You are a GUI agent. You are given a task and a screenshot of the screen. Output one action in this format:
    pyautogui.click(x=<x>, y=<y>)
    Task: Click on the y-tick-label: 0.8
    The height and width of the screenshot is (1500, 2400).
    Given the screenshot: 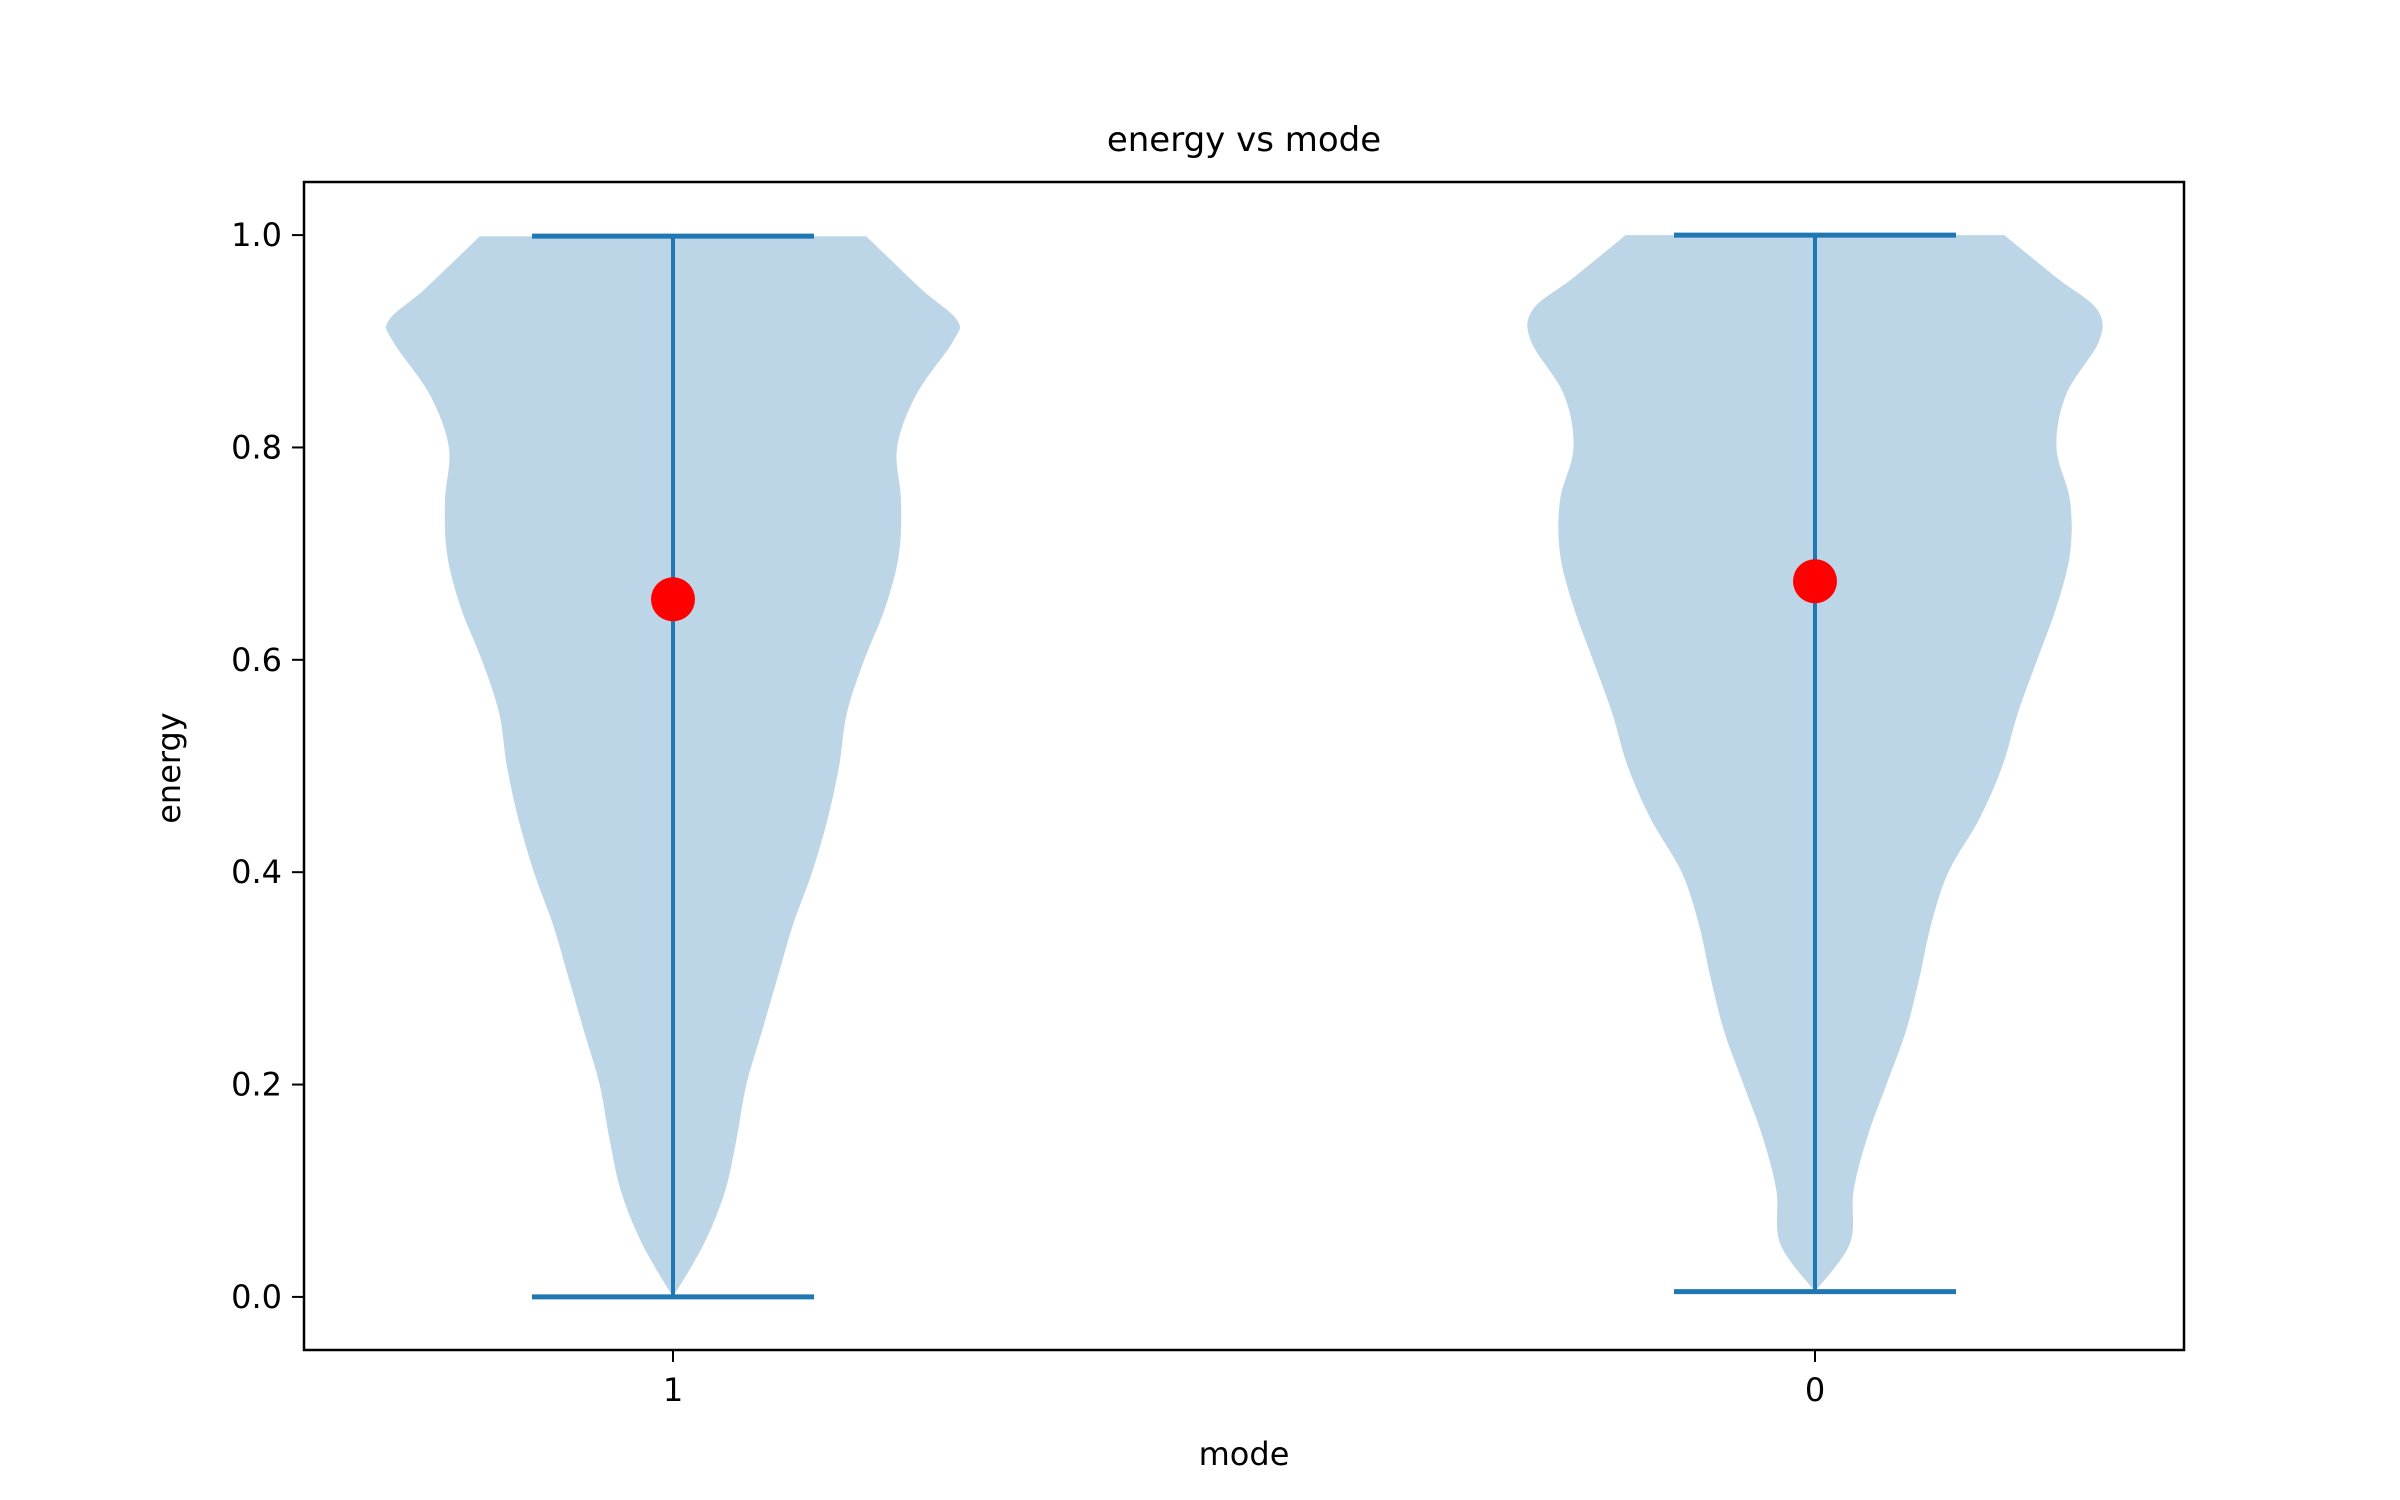 What is the action you would take?
    pyautogui.click(x=256, y=447)
    